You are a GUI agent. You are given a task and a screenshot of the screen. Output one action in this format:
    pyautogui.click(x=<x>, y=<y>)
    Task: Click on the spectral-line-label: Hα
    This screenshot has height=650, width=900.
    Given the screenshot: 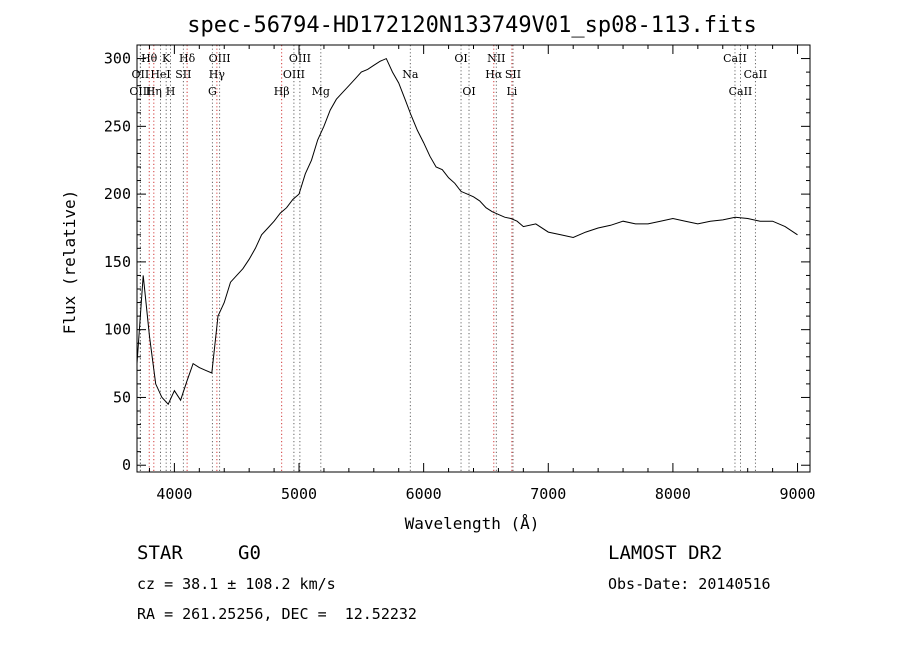 What is the action you would take?
    pyautogui.click(x=494, y=74)
    